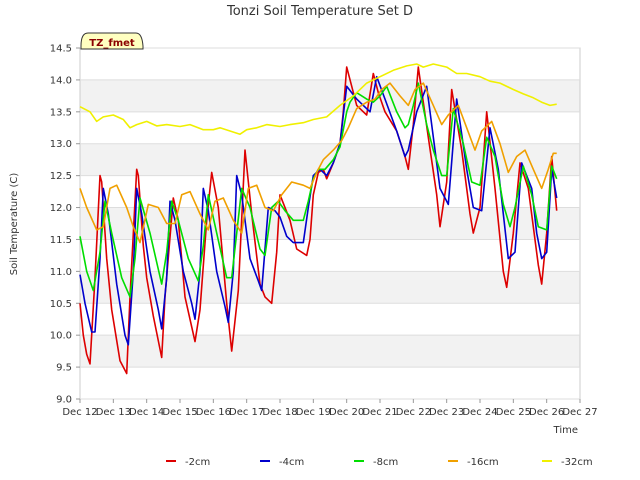 The width and height of the screenshot is (640, 480). I want to click on y-tick-label: 14.0, so click(61, 80).